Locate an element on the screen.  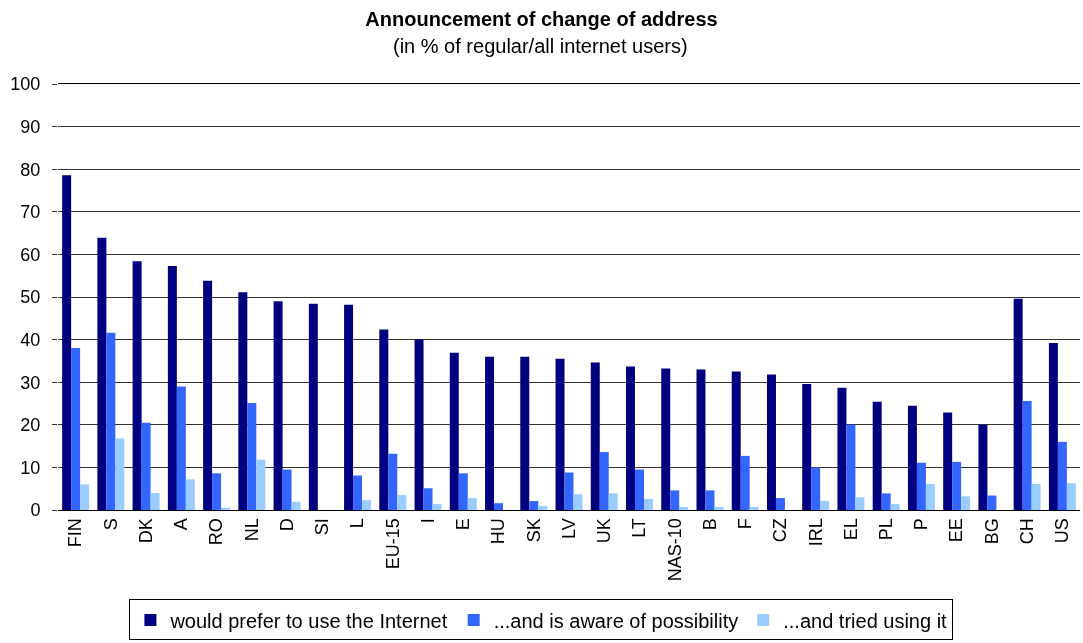
y-tick-label: 70 is located at coordinates (30, 212).